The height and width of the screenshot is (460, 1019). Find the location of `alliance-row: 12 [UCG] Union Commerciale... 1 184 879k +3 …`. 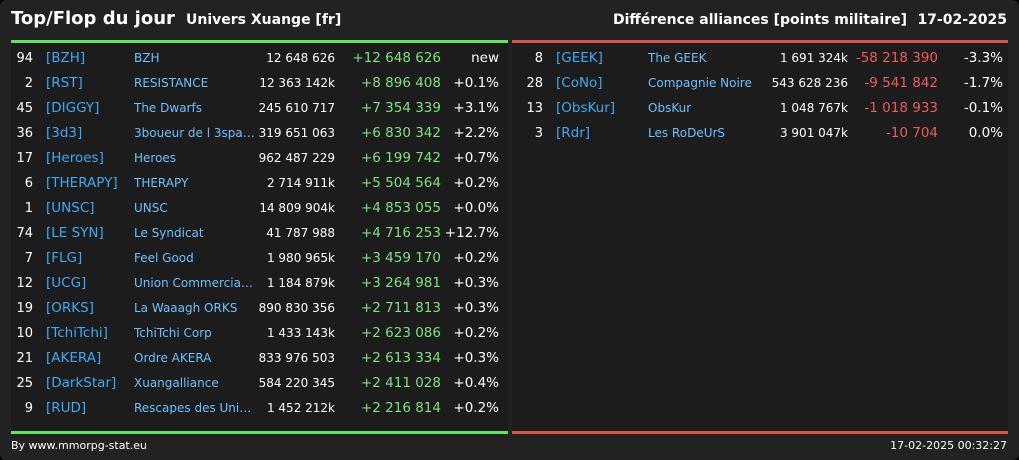

alliance-row: 12 [UCG] Union Commerciale... 1 184 879k +3 … is located at coordinates (259, 283).